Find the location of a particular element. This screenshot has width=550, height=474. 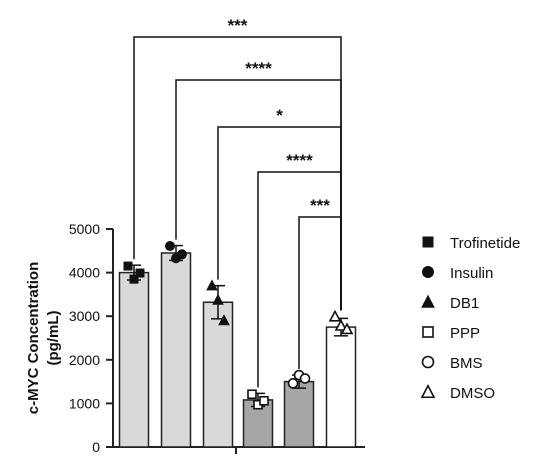

bar-dmso is located at coordinates (341, 387).